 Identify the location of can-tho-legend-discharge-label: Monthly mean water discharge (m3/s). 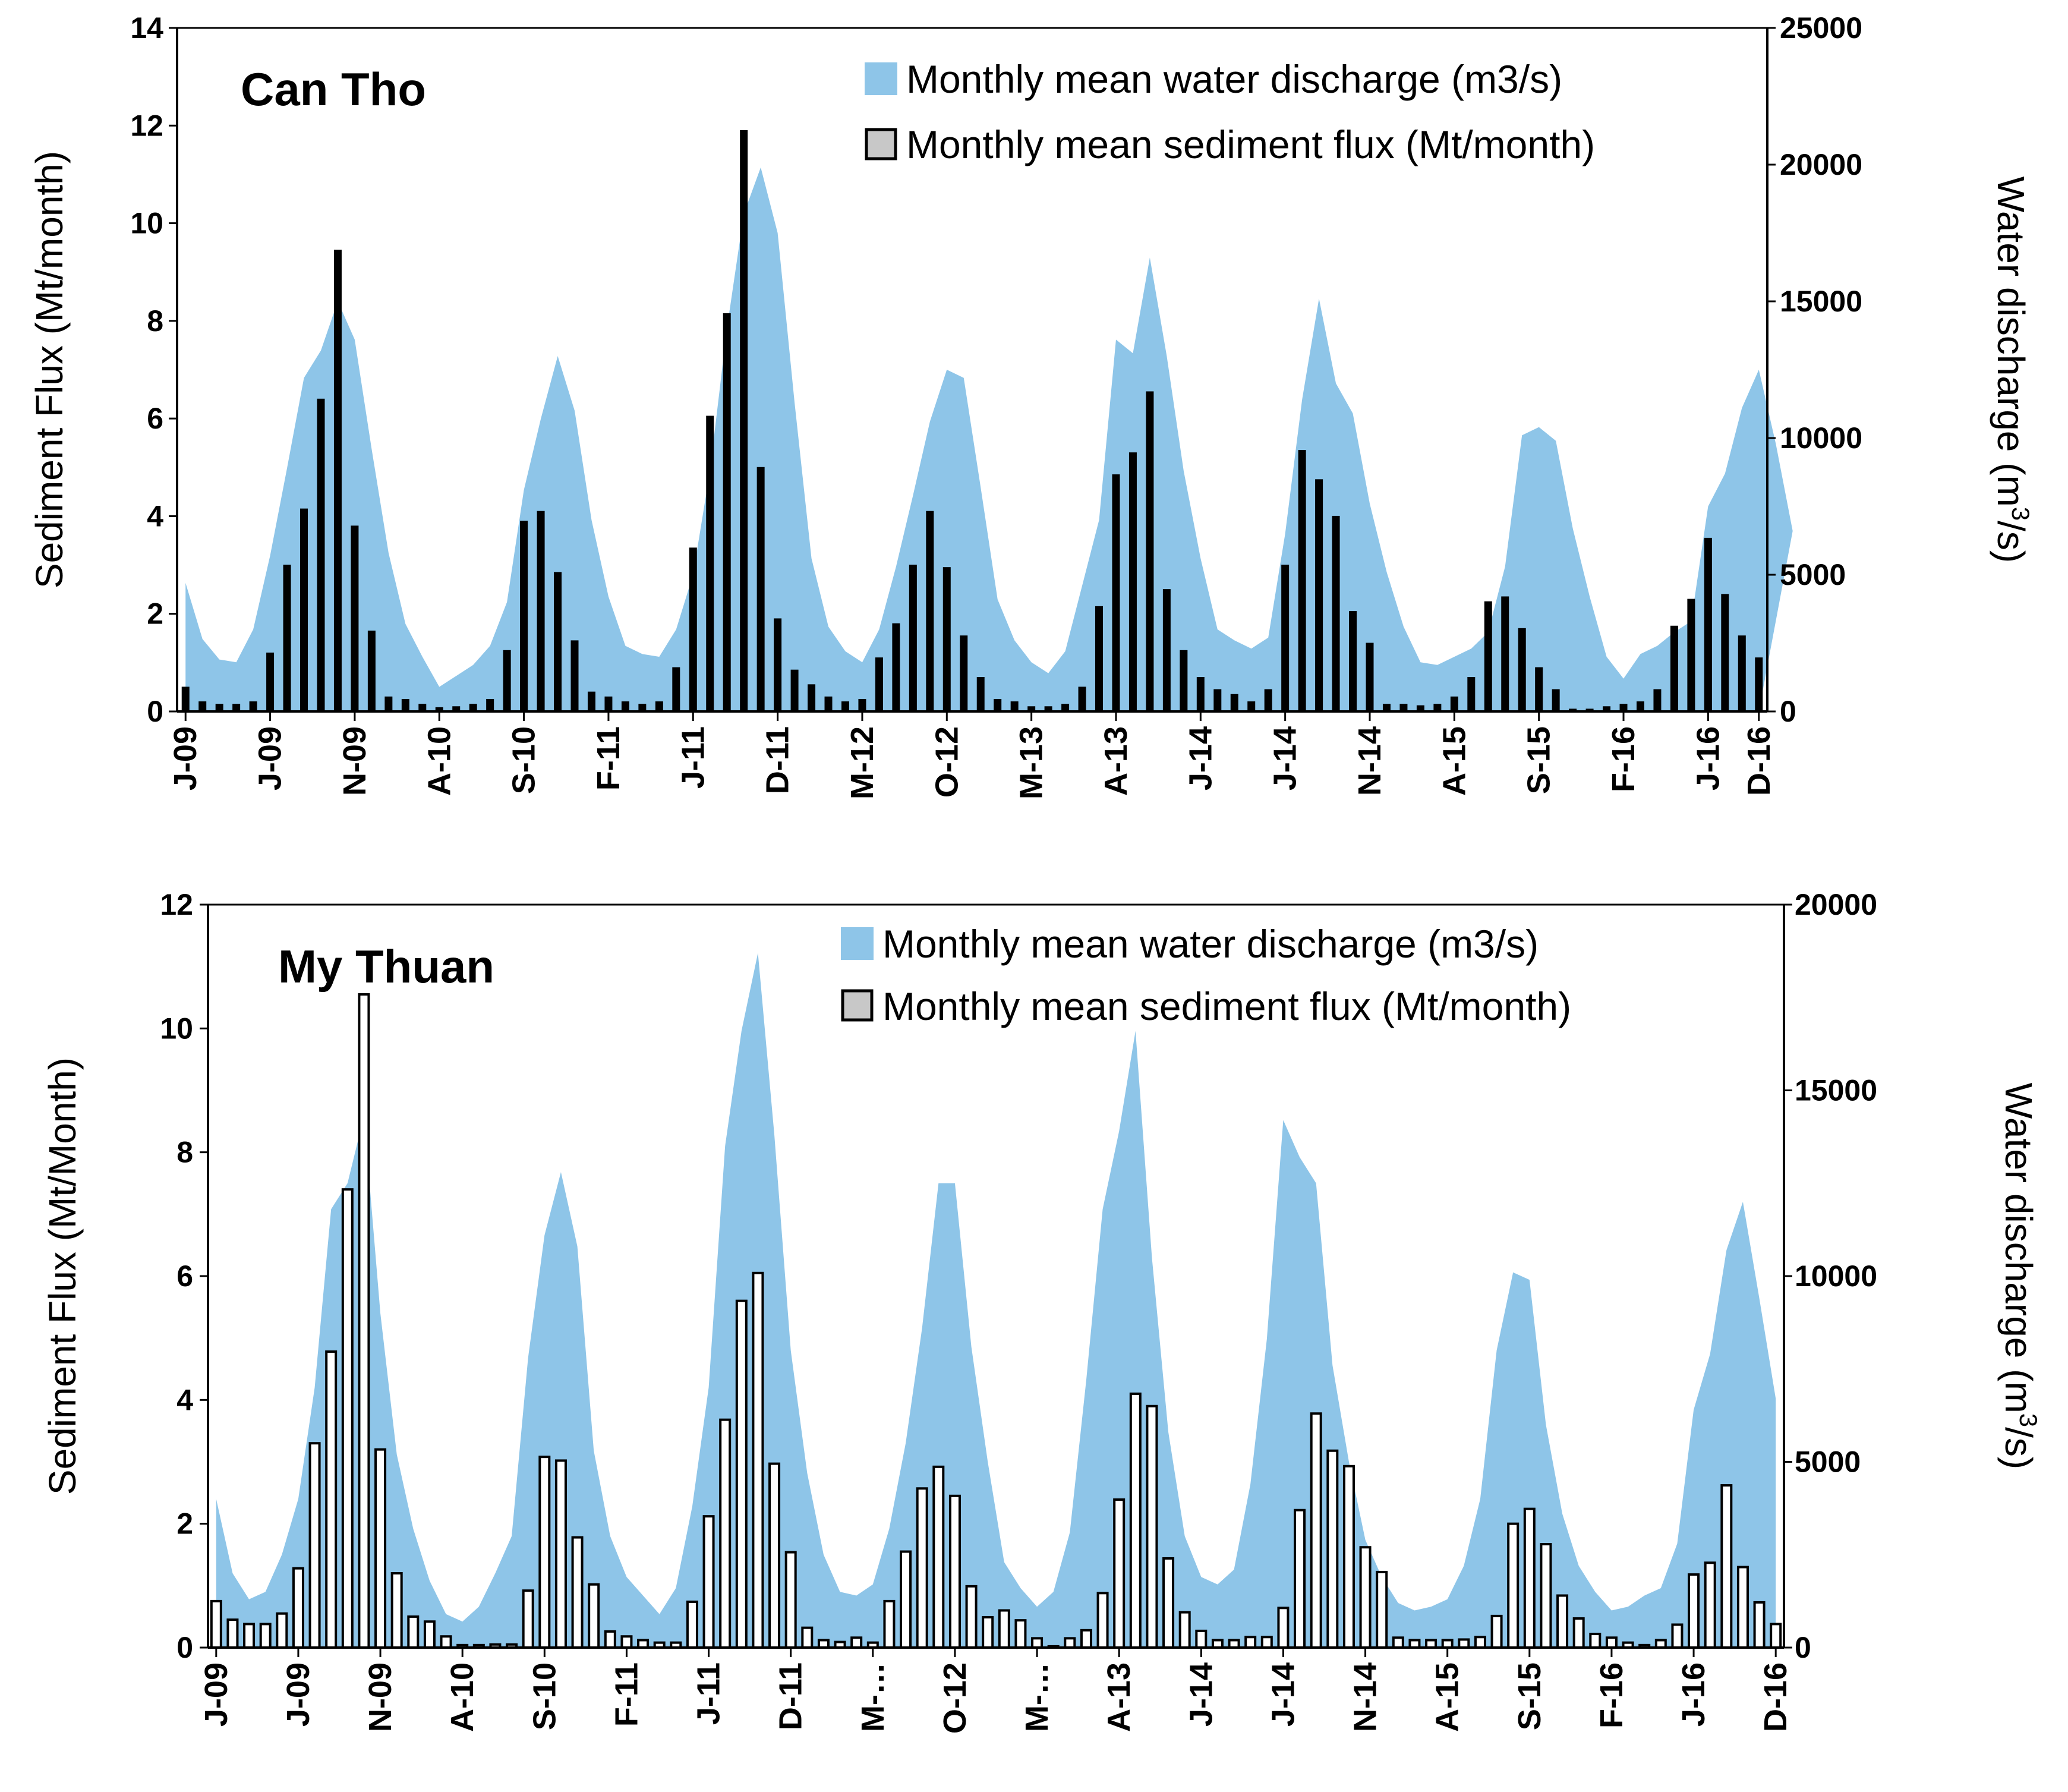
(1234, 79).